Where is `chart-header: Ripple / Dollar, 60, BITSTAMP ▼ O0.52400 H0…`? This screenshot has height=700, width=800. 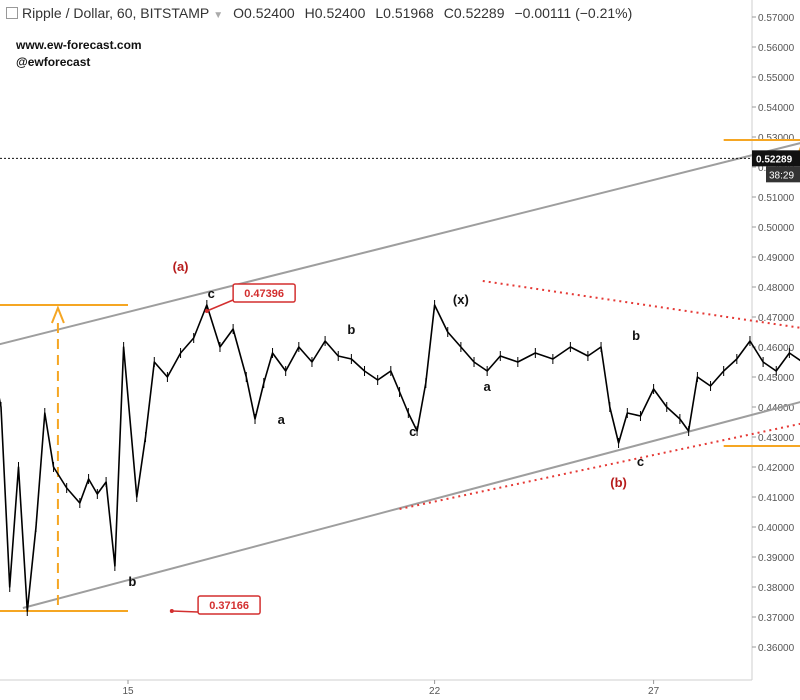 chart-header: Ripple / Dollar, 60, BITSTAMP ▼ O0.52400 H0… is located at coordinates (324, 13).